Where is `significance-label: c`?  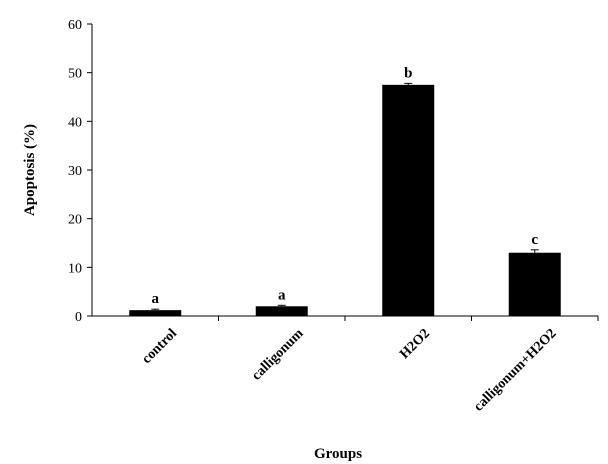
significance-label: c is located at coordinates (534, 240).